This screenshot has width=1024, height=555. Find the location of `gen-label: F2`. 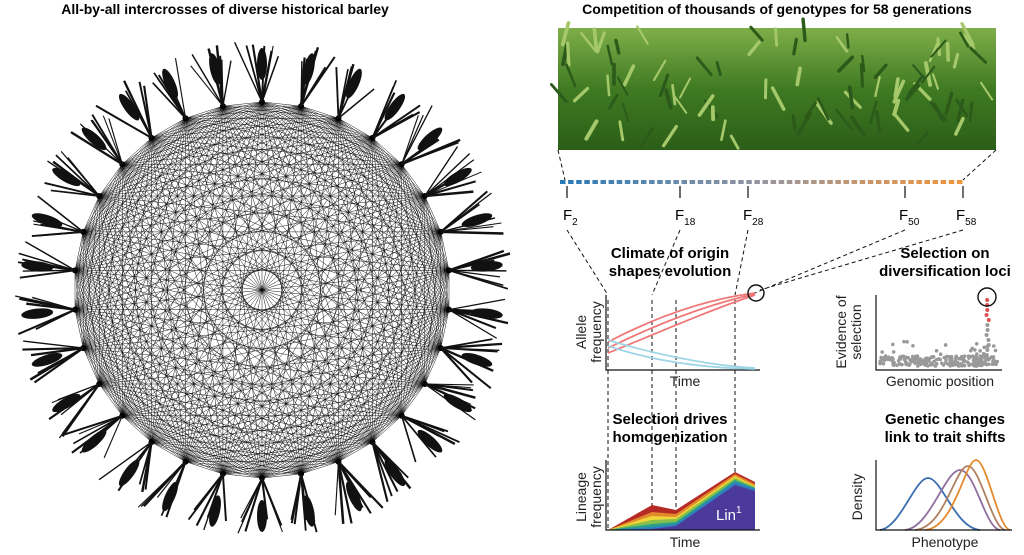

gen-label: F2 is located at coordinates (570, 217).